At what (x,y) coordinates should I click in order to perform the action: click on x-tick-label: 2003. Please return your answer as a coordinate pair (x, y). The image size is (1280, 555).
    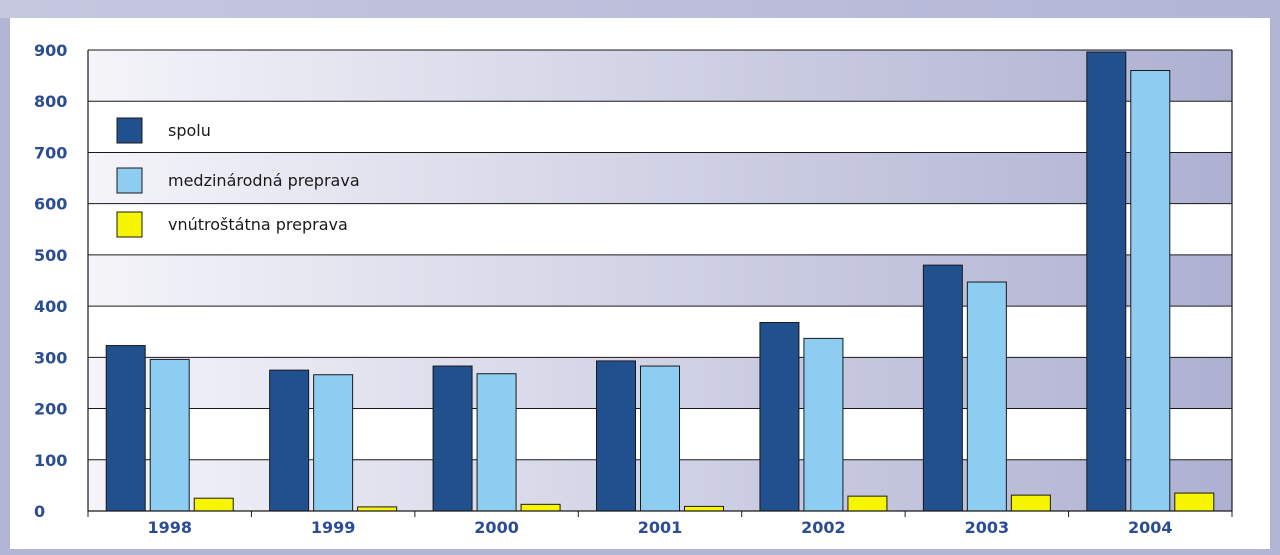
    Looking at the image, I should click on (987, 527).